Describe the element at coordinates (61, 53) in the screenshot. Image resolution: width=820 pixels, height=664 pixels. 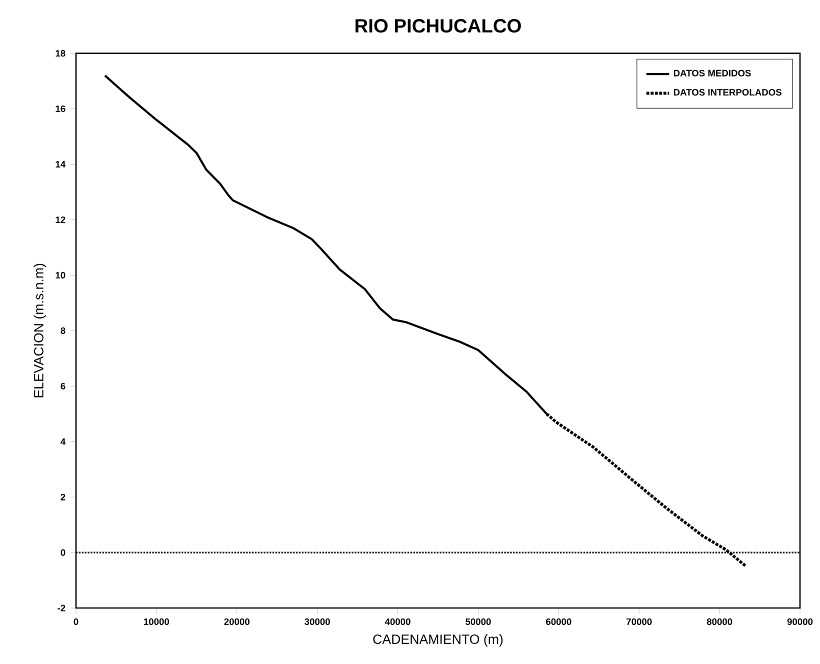
I see `y-tick-label: 18` at that location.